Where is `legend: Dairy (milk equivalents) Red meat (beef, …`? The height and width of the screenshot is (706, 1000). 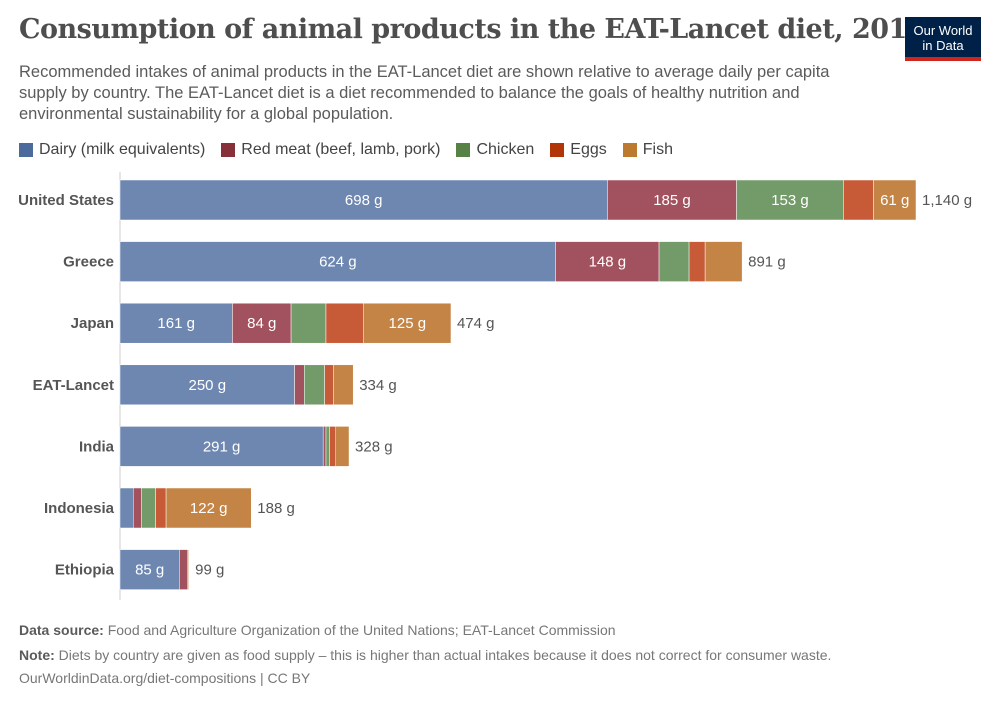
legend: Dairy (milk equivalents) Red meat (beef, … is located at coordinates (346, 150).